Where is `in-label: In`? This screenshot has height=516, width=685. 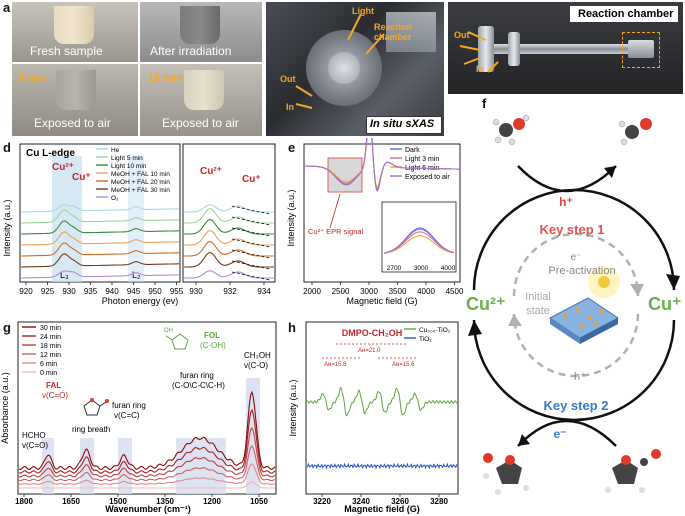
in-label: In is located at coordinates (290, 107).